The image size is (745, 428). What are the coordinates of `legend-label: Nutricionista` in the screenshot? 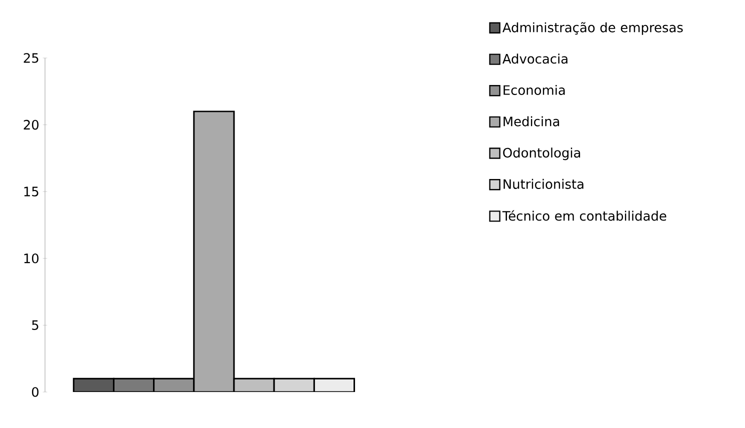 It's located at (544, 183).